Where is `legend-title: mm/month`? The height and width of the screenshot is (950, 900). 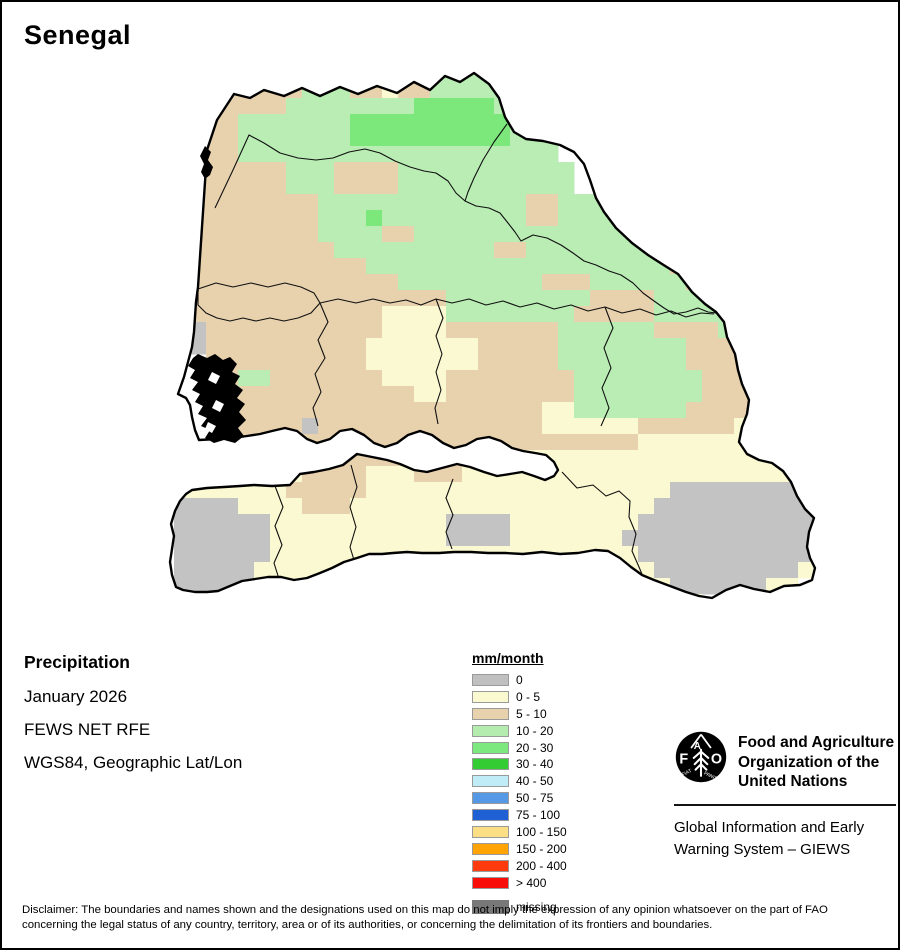 legend-title: mm/month is located at coordinates (508, 658).